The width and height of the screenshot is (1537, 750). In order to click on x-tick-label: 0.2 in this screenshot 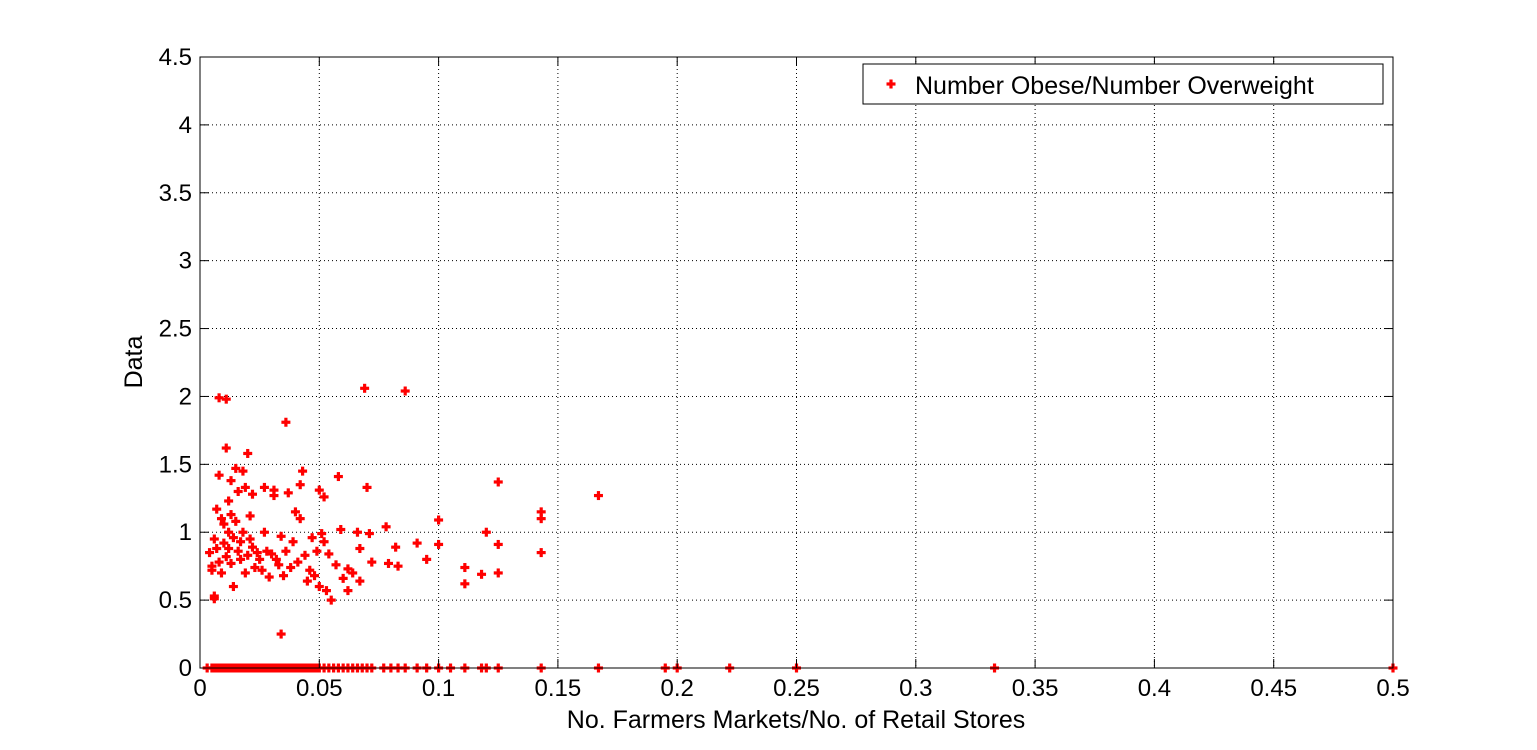, I will do `click(677, 688)`.